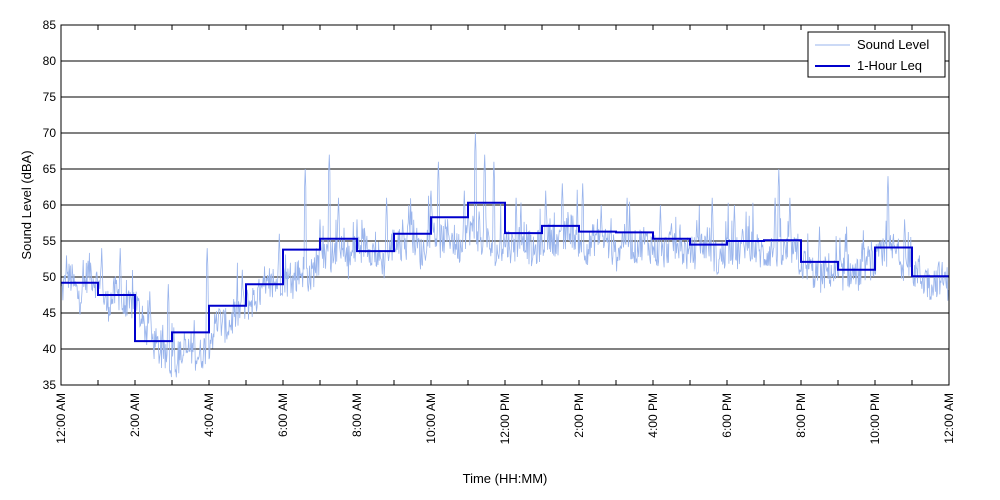 The image size is (1000, 500). I want to click on y-axis-ticks: 35 40 45 50 55 60 65 70 75 80 85, so click(50, 205).